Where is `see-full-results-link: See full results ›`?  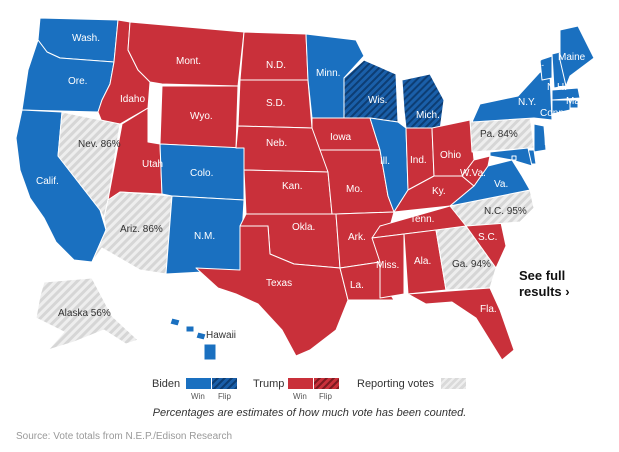 see-full-results-link: See full results › is located at coordinates (555, 284).